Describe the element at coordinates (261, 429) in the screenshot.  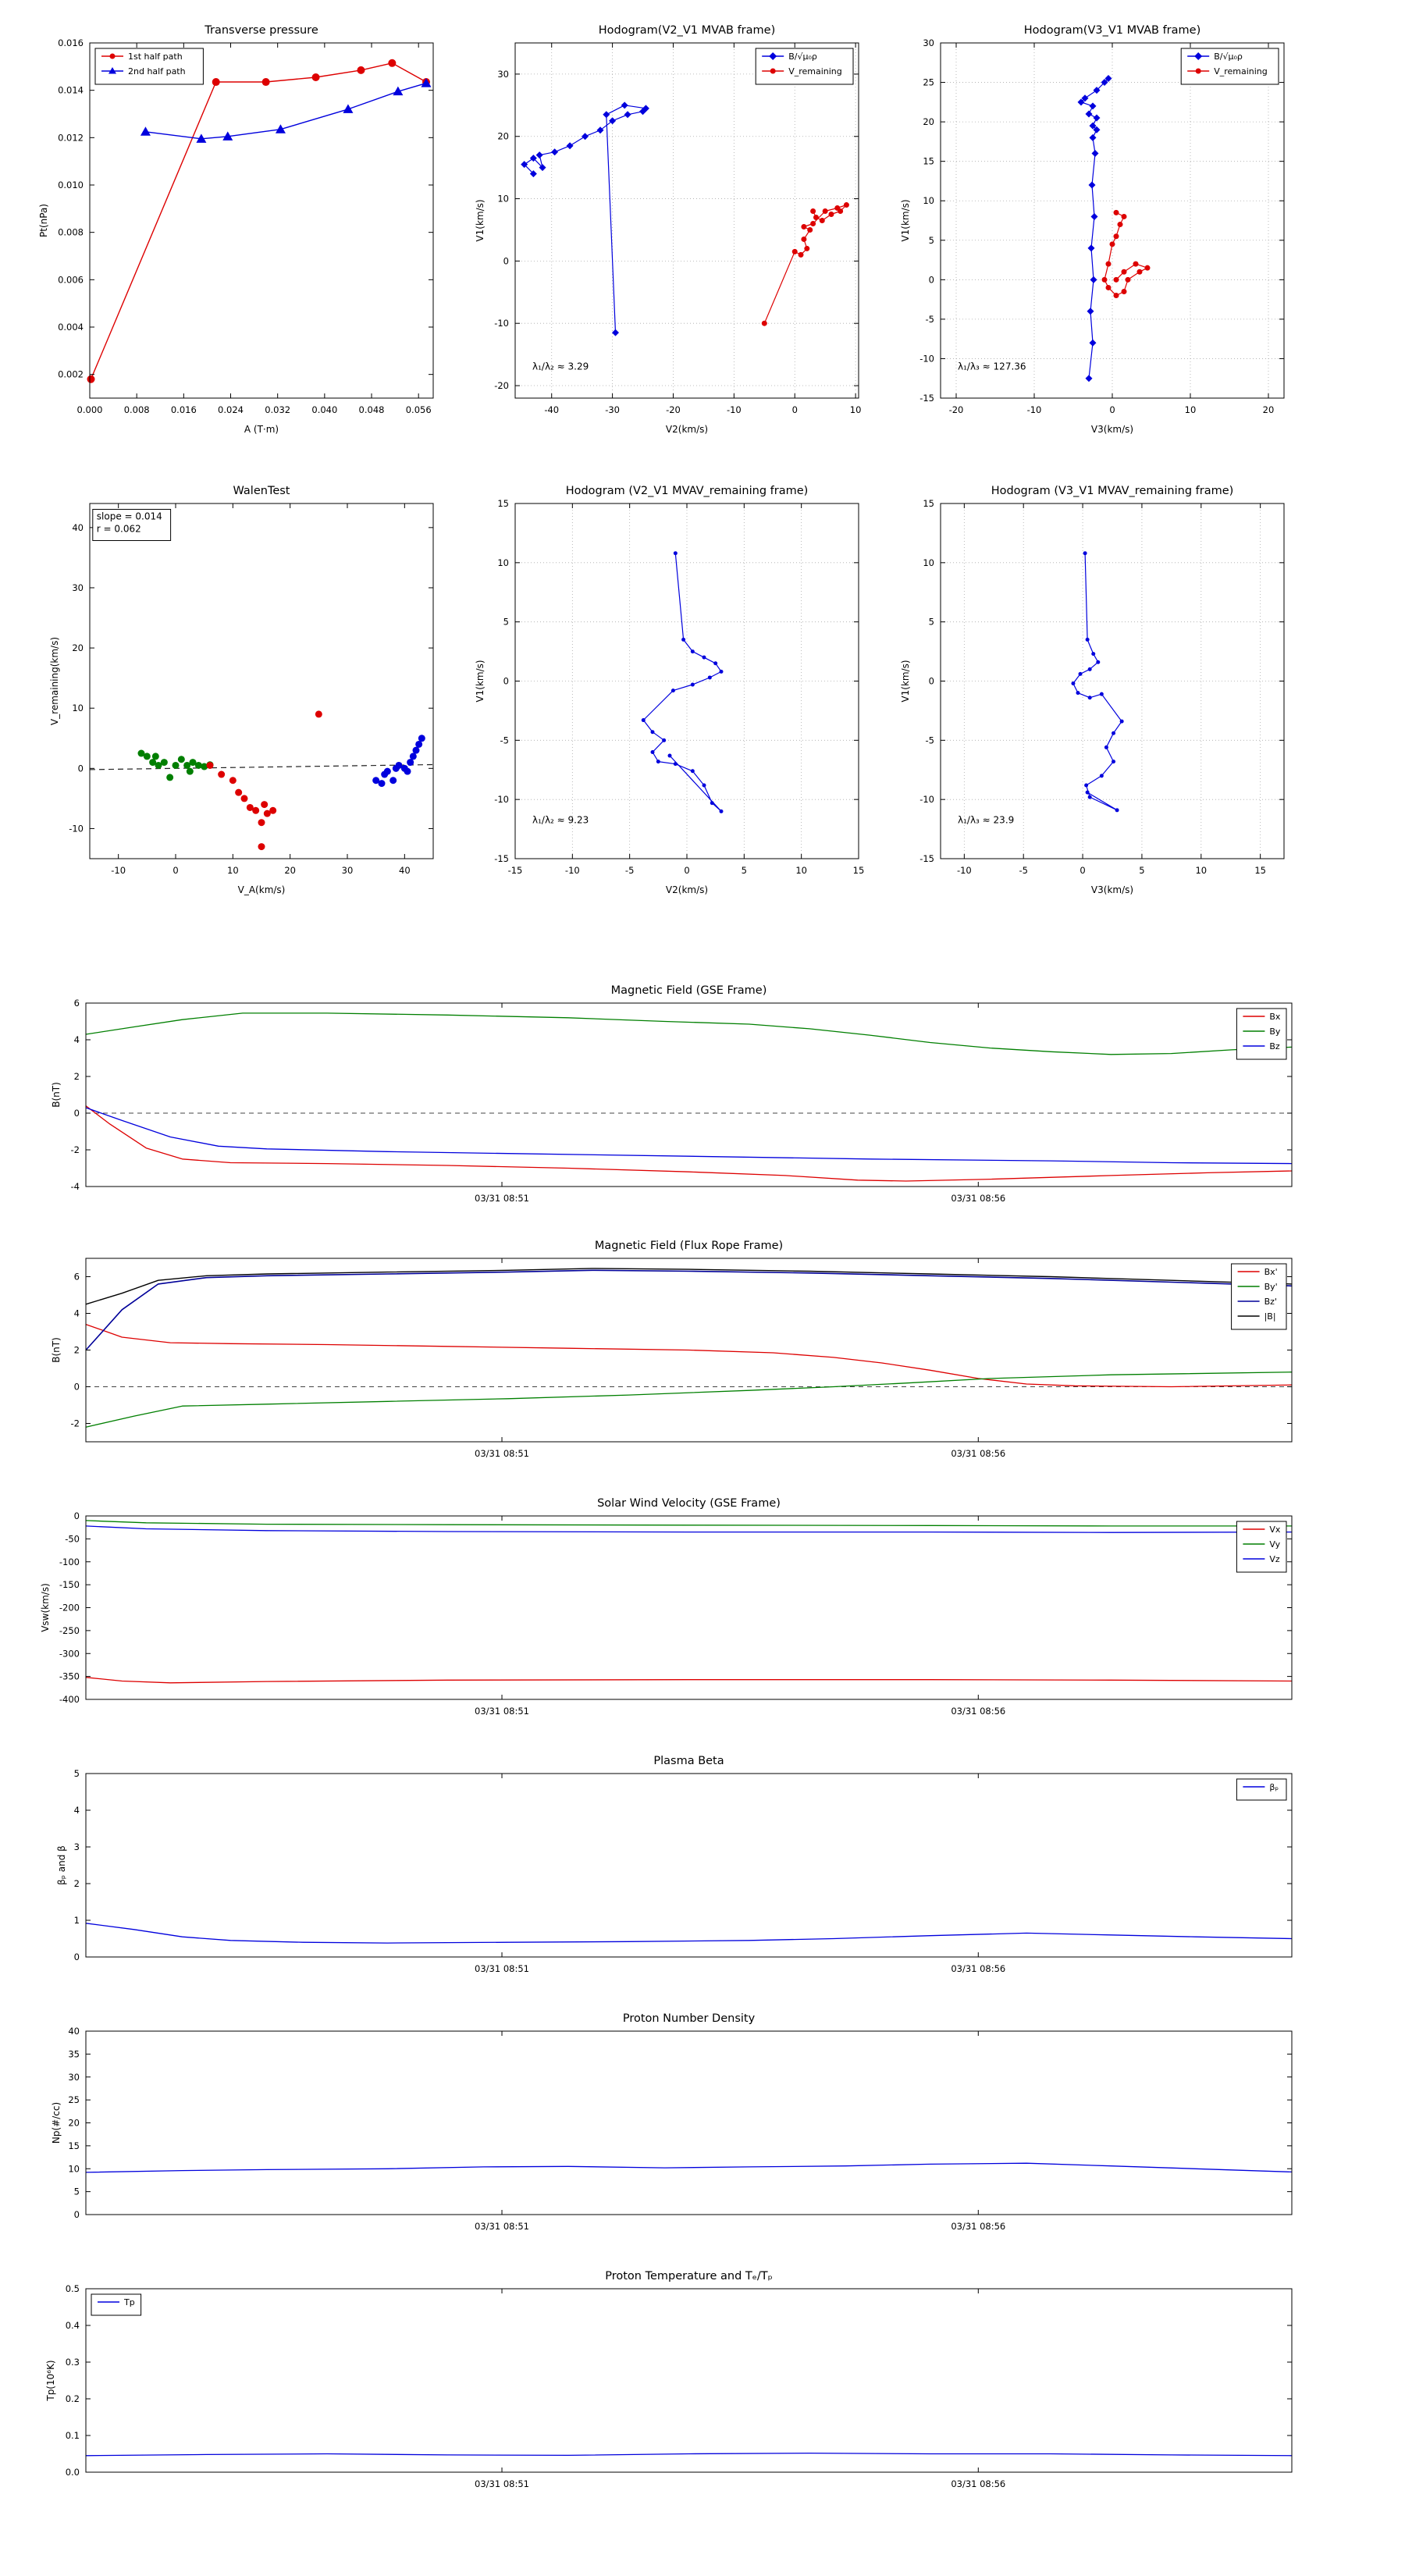
I see `x-axis-label: A (T·m)` at that location.